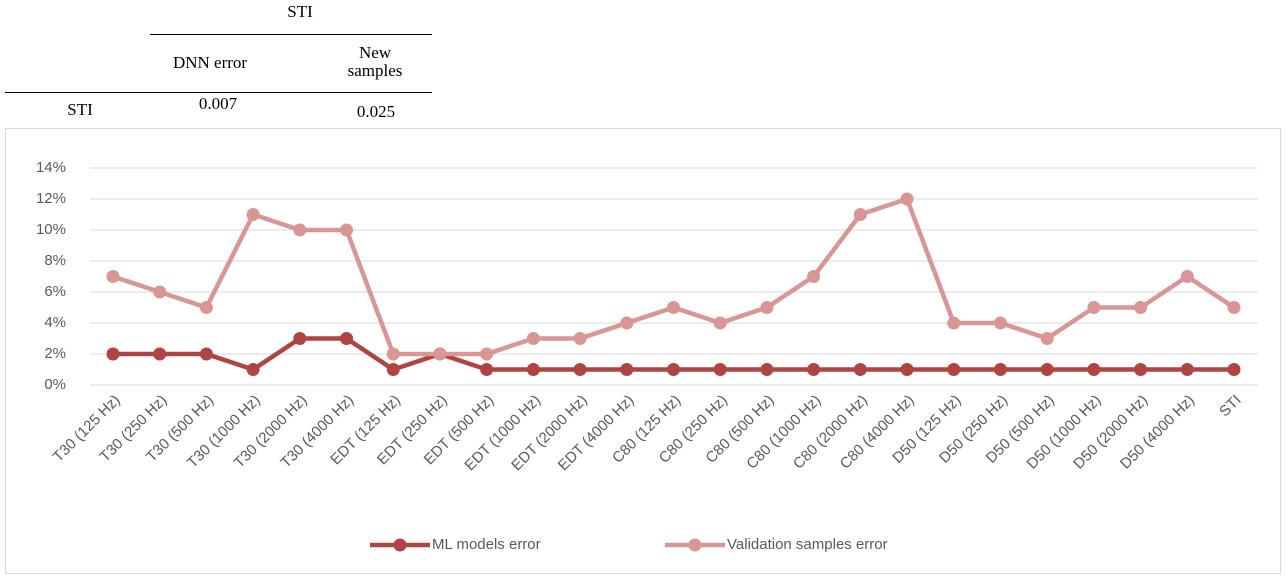  I want to click on y-tick-label: 0%, so click(55, 384).